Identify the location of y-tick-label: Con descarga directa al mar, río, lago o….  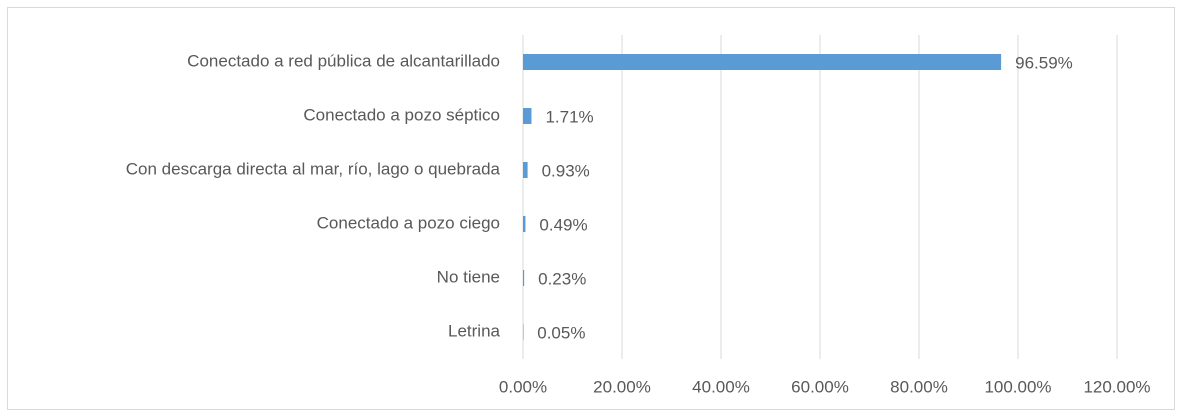
(313, 168).